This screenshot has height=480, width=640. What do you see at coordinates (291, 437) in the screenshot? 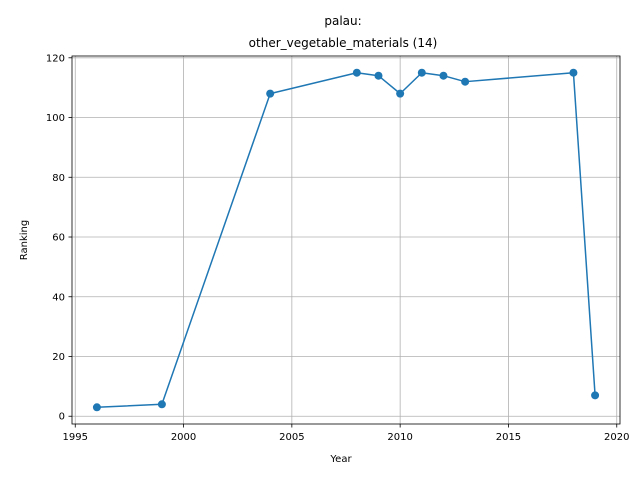
I see `x-tick-label: 2005` at bounding box center [291, 437].